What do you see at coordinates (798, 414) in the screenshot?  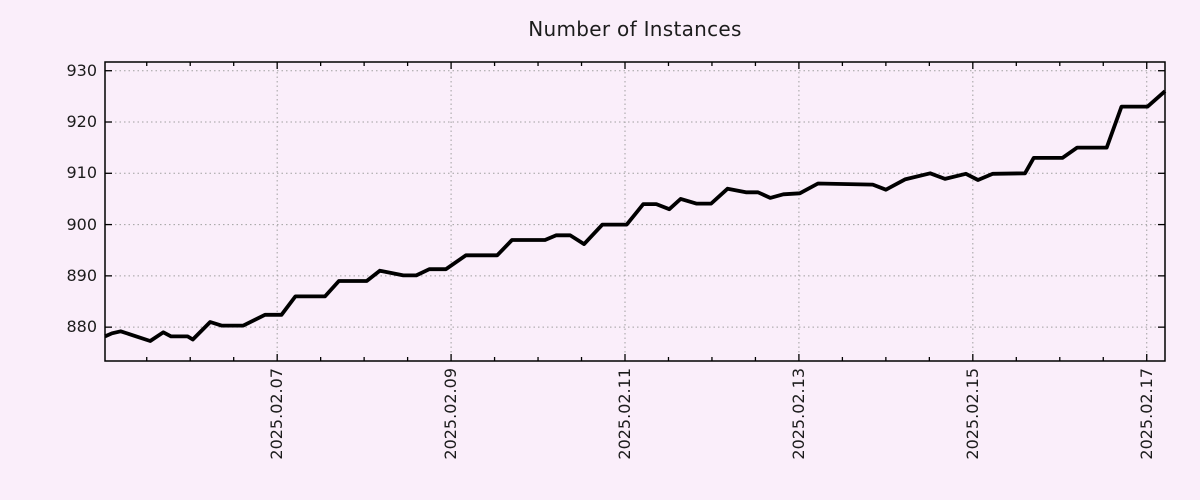 I see `x-tick-label: 2025.02.13` at bounding box center [798, 414].